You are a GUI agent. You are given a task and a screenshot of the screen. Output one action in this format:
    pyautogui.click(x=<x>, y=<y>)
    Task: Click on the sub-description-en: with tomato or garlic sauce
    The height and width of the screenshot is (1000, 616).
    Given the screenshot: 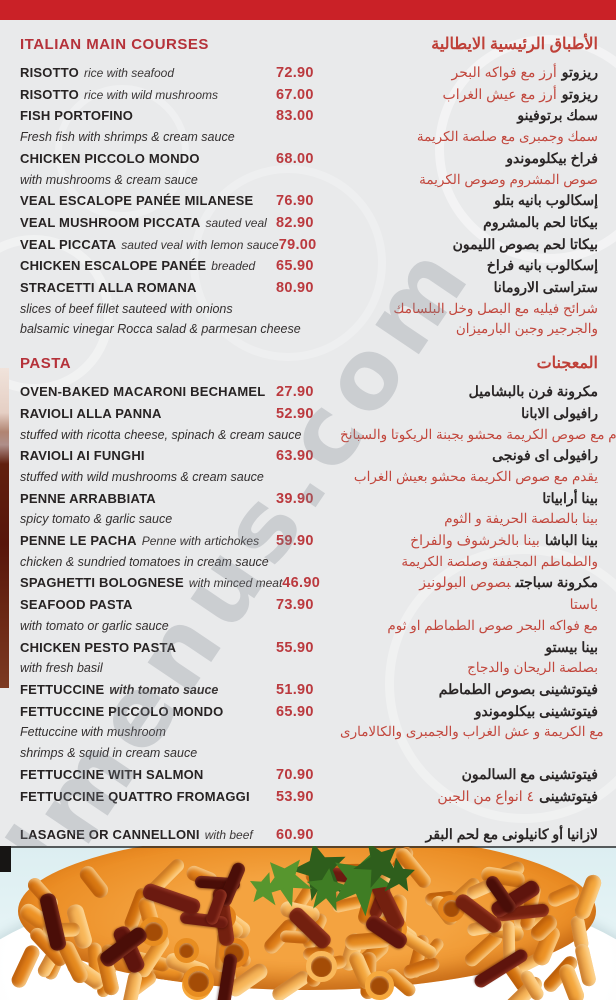 What is the action you would take?
    pyautogui.click(x=94, y=625)
    